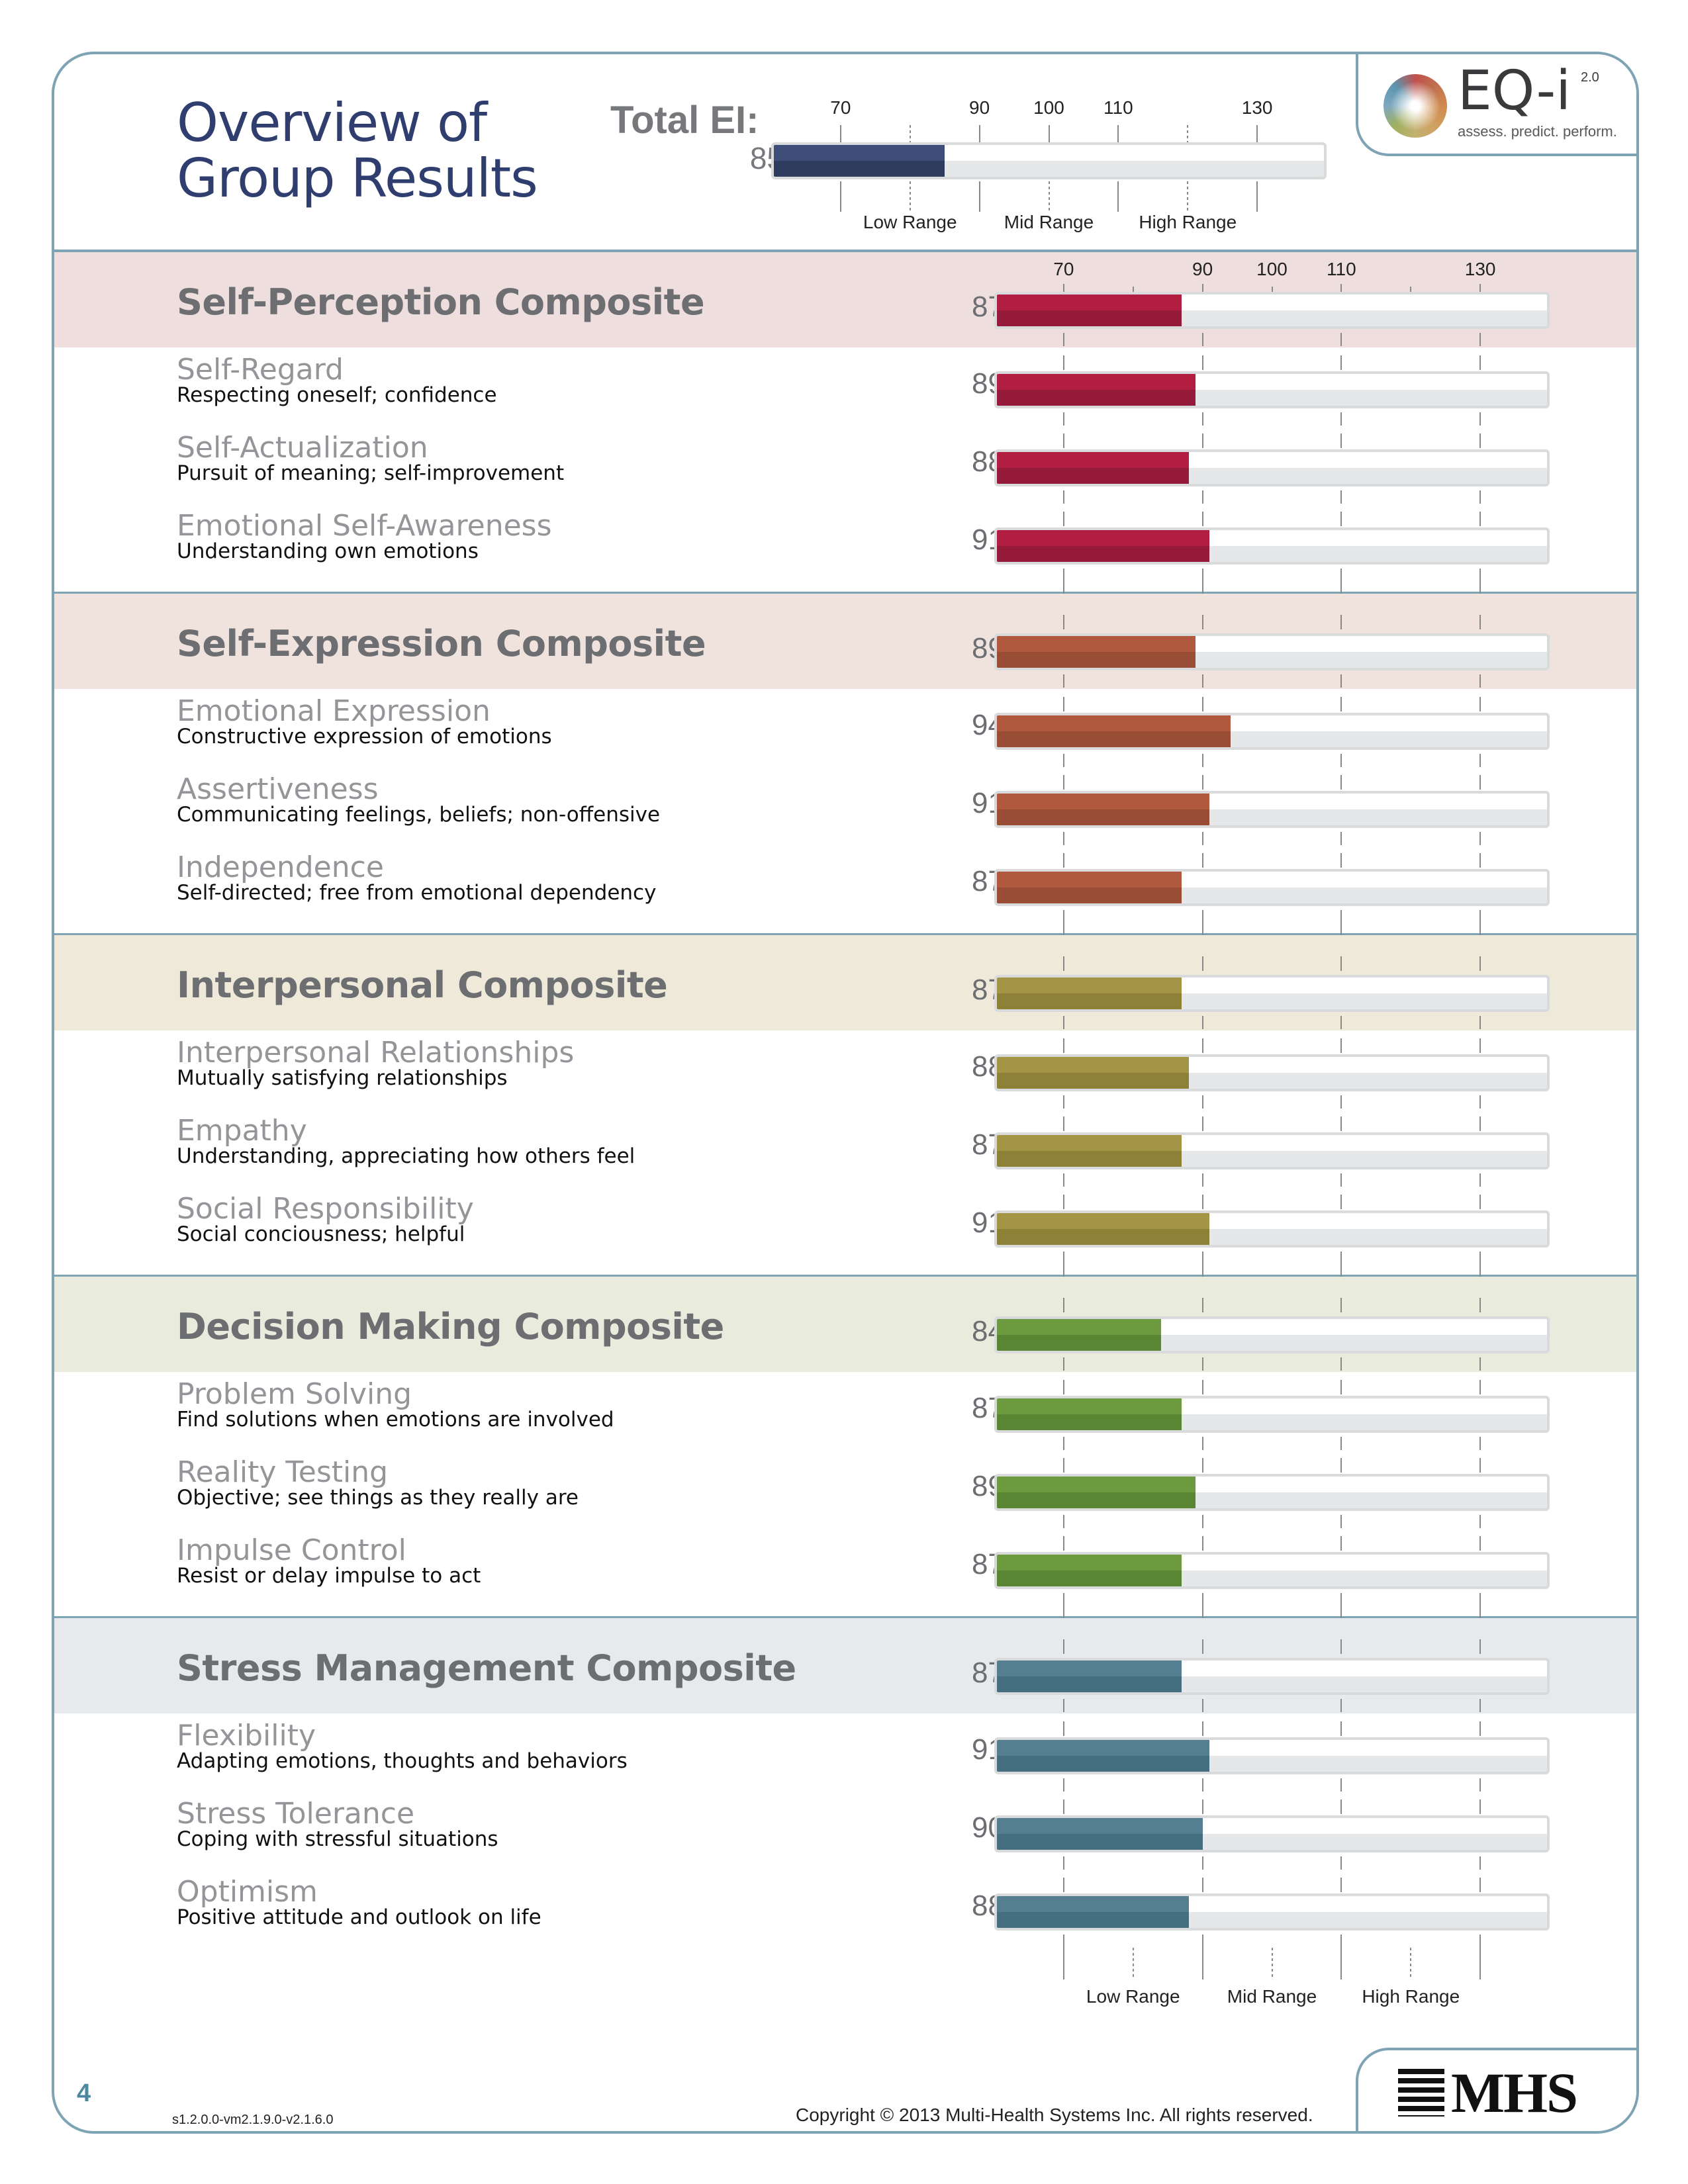 Image resolution: width=1688 pixels, height=2184 pixels. Describe the element at coordinates (1590, 77) in the screenshot. I see `logo-version: 2.0` at that location.